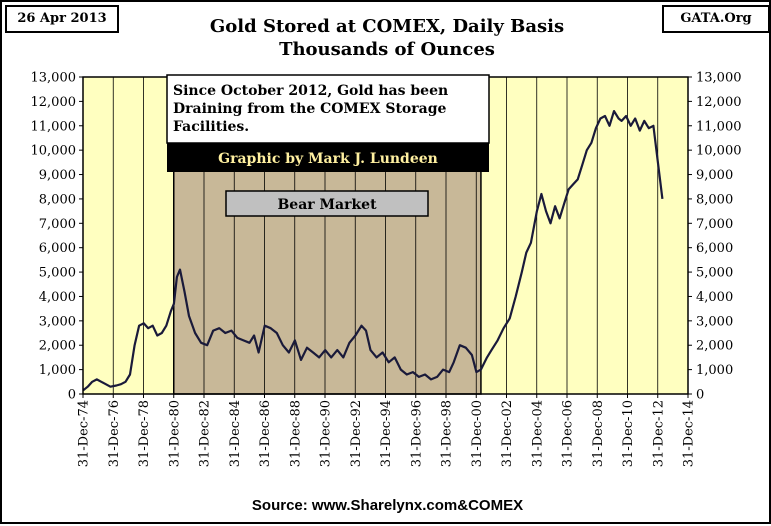  I want to click on bear-market-label: Bear Market, so click(327, 205).